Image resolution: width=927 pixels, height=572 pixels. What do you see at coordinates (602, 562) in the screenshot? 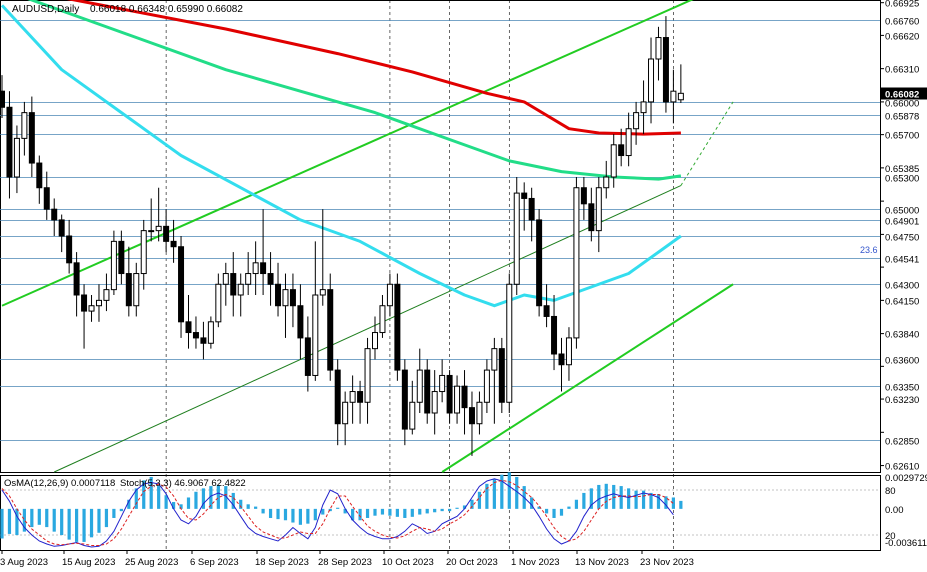
I see `time-label: 13 Nov 2023` at bounding box center [602, 562].